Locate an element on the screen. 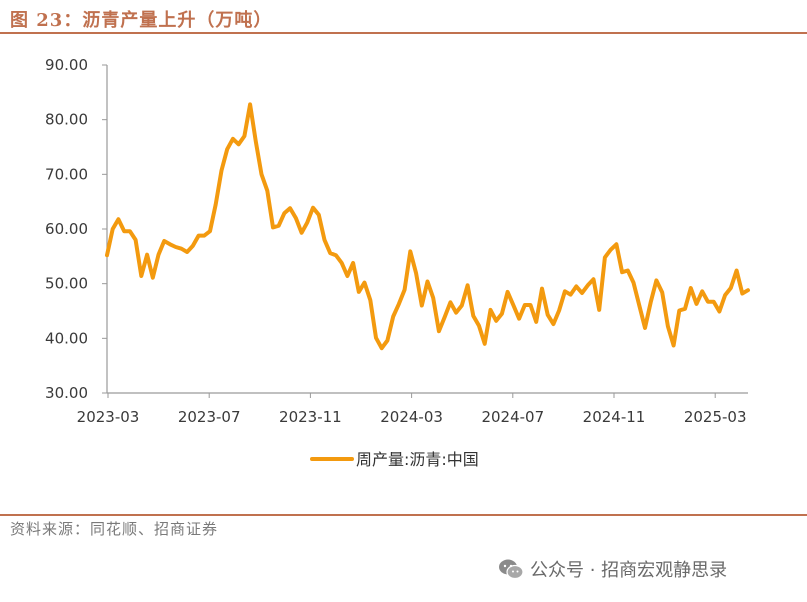  wechat-icon is located at coordinates (511, 569).